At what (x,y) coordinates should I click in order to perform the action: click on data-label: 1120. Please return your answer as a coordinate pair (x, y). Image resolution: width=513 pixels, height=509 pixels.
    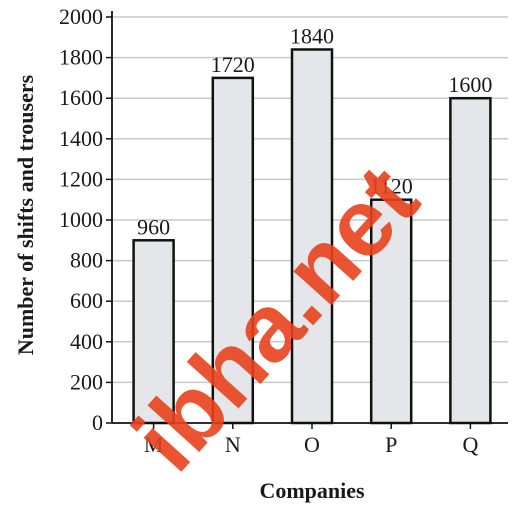
    Looking at the image, I should click on (391, 186).